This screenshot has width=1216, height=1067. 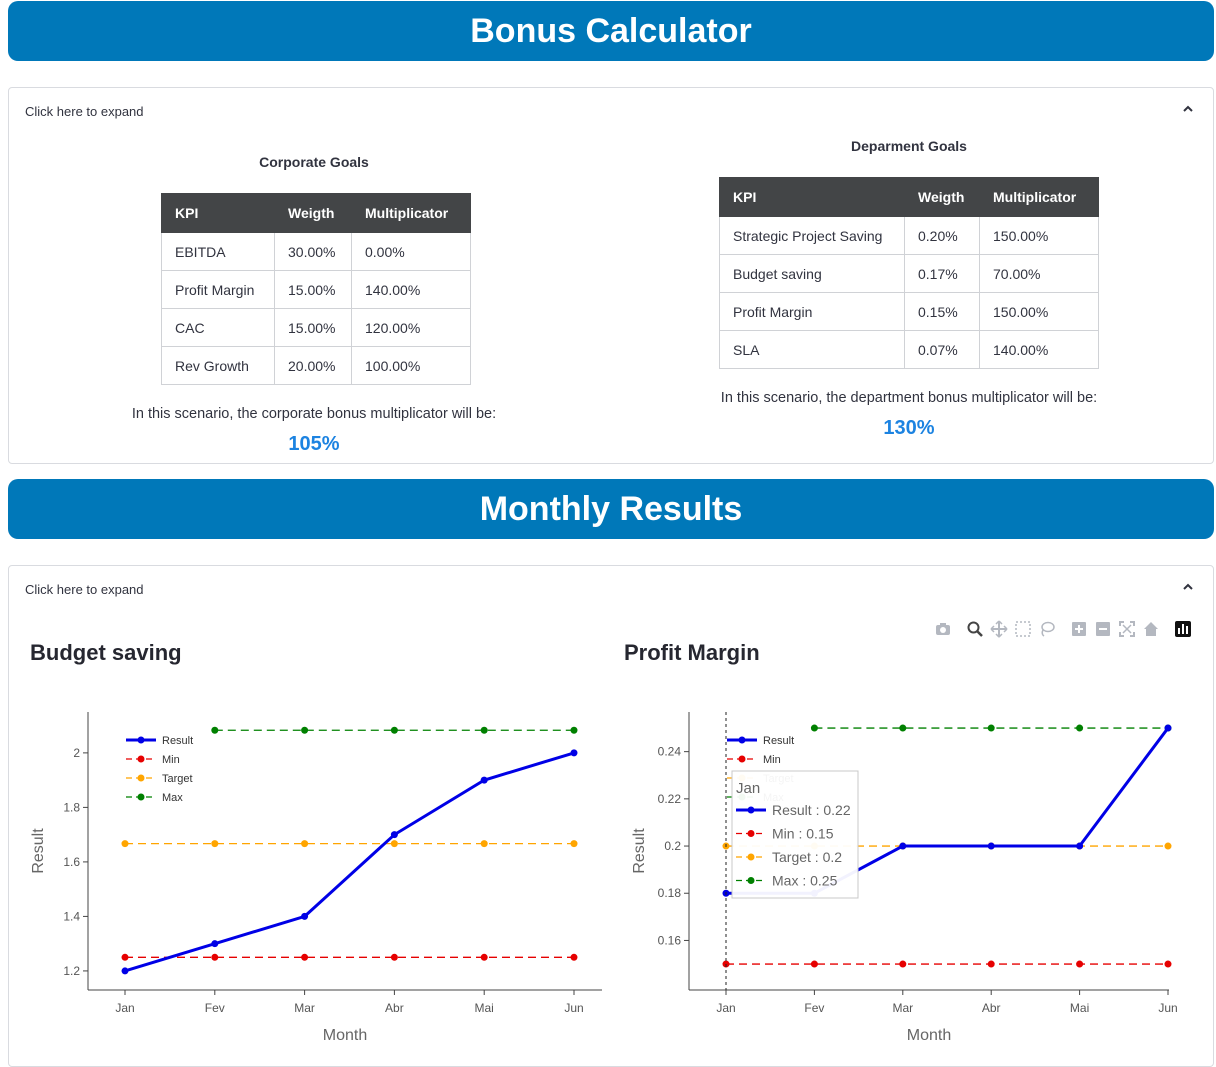 What do you see at coordinates (991, 1008) in the screenshot?
I see `x-tick-label: Abr` at bounding box center [991, 1008].